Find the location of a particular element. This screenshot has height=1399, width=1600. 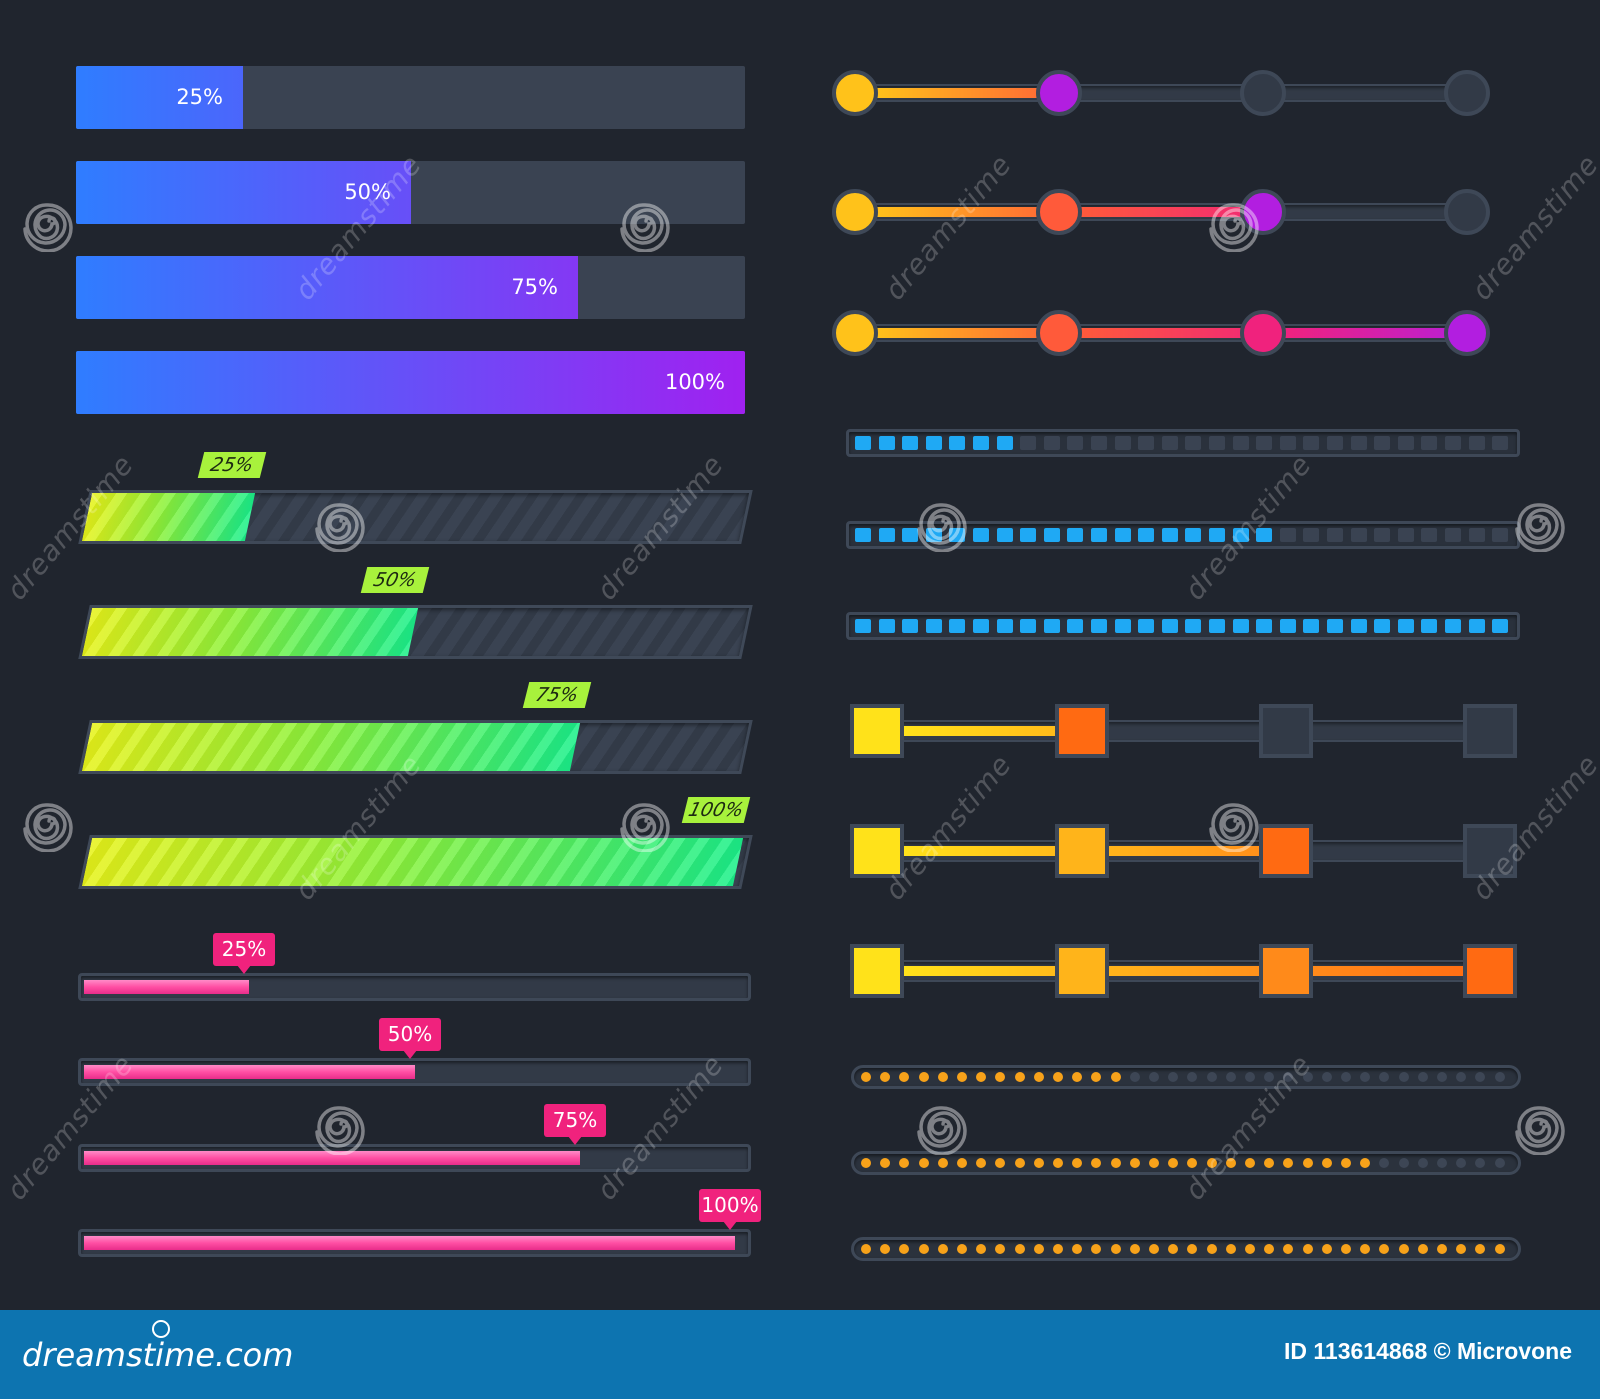

progress-percent-label: 25% is located at coordinates (199, 97).